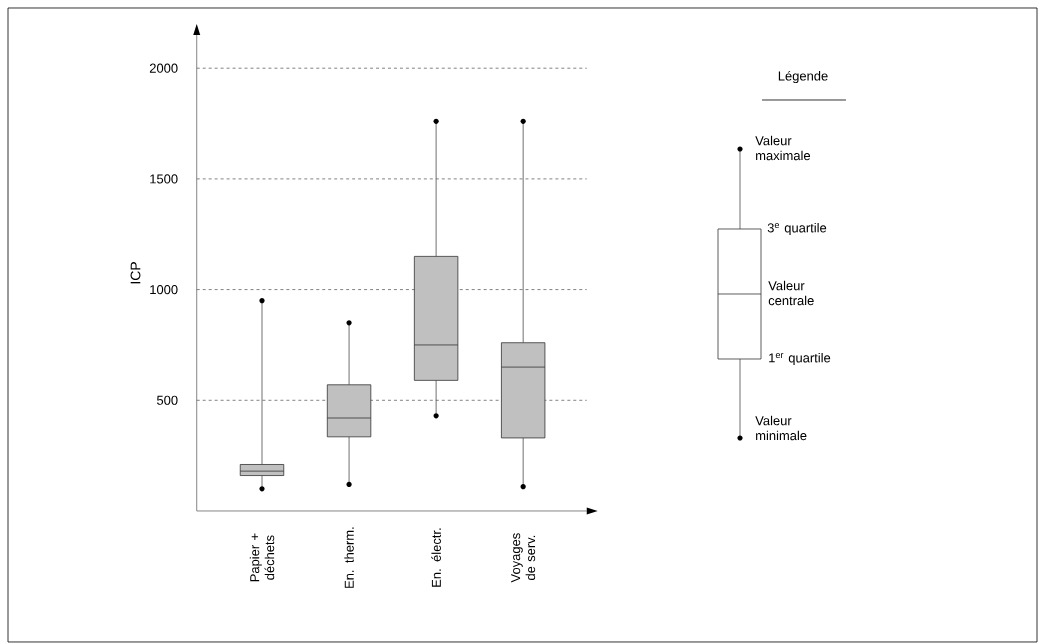  Describe the element at coordinates (167, 400) in the screenshot. I see `y-tick-label: 500` at that location.